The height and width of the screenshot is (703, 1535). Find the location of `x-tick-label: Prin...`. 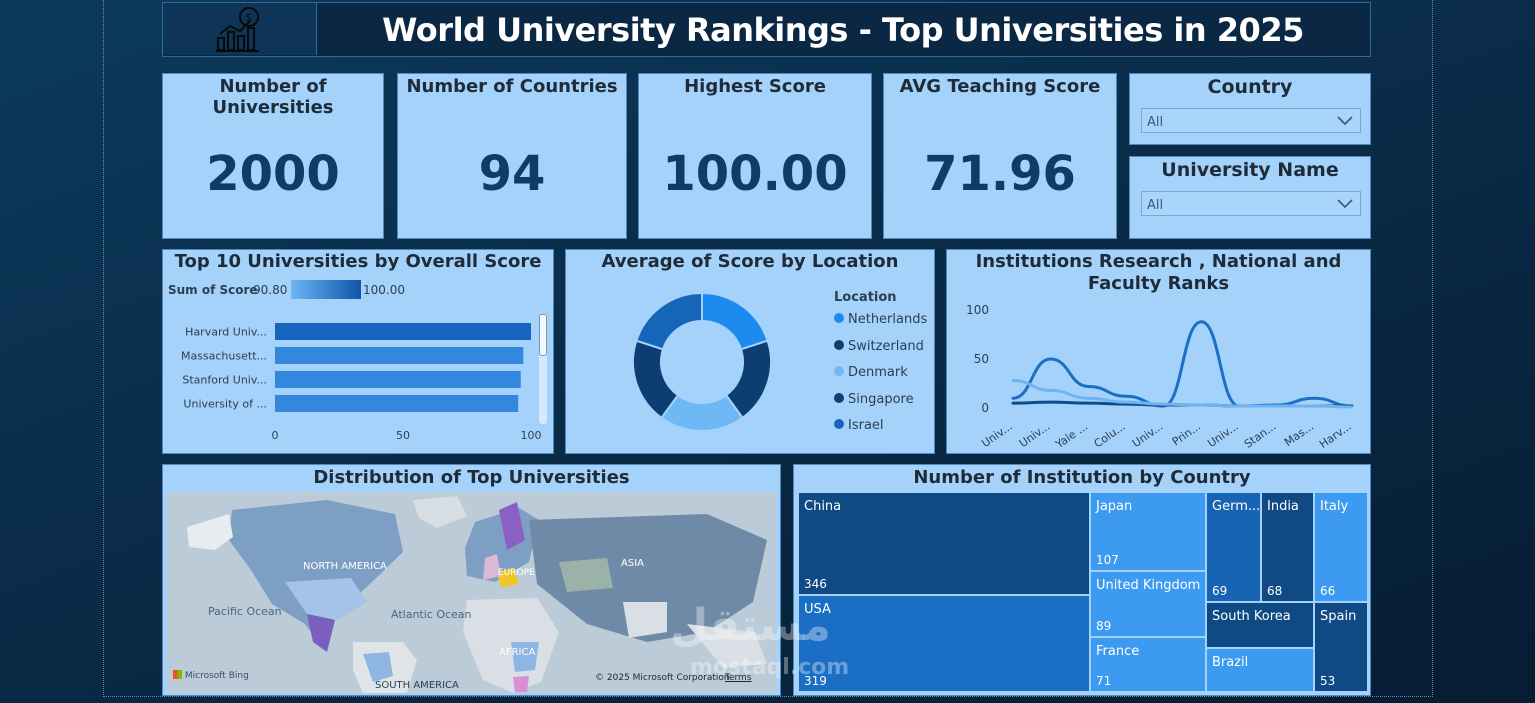

x-tick-label: Prin... is located at coordinates (1186, 434).